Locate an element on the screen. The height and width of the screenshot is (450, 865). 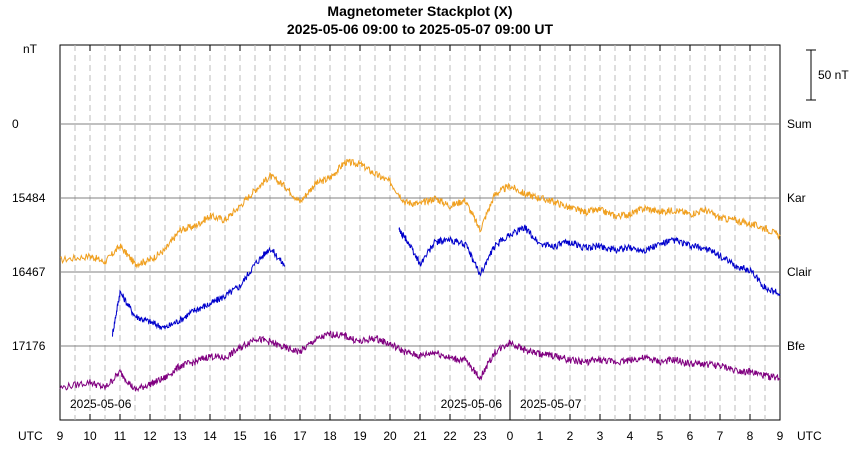
x-tick-label: 10 is located at coordinates (90, 436).